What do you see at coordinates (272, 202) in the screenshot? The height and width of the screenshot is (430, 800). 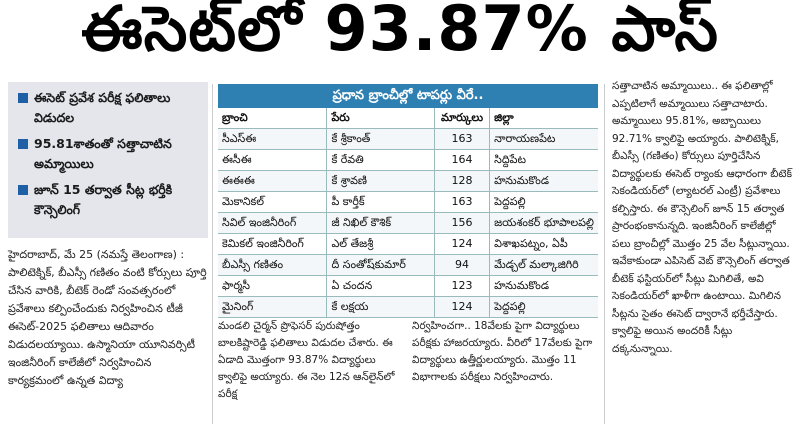 I see `branch-cell: మెకానికల్` at bounding box center [272, 202].